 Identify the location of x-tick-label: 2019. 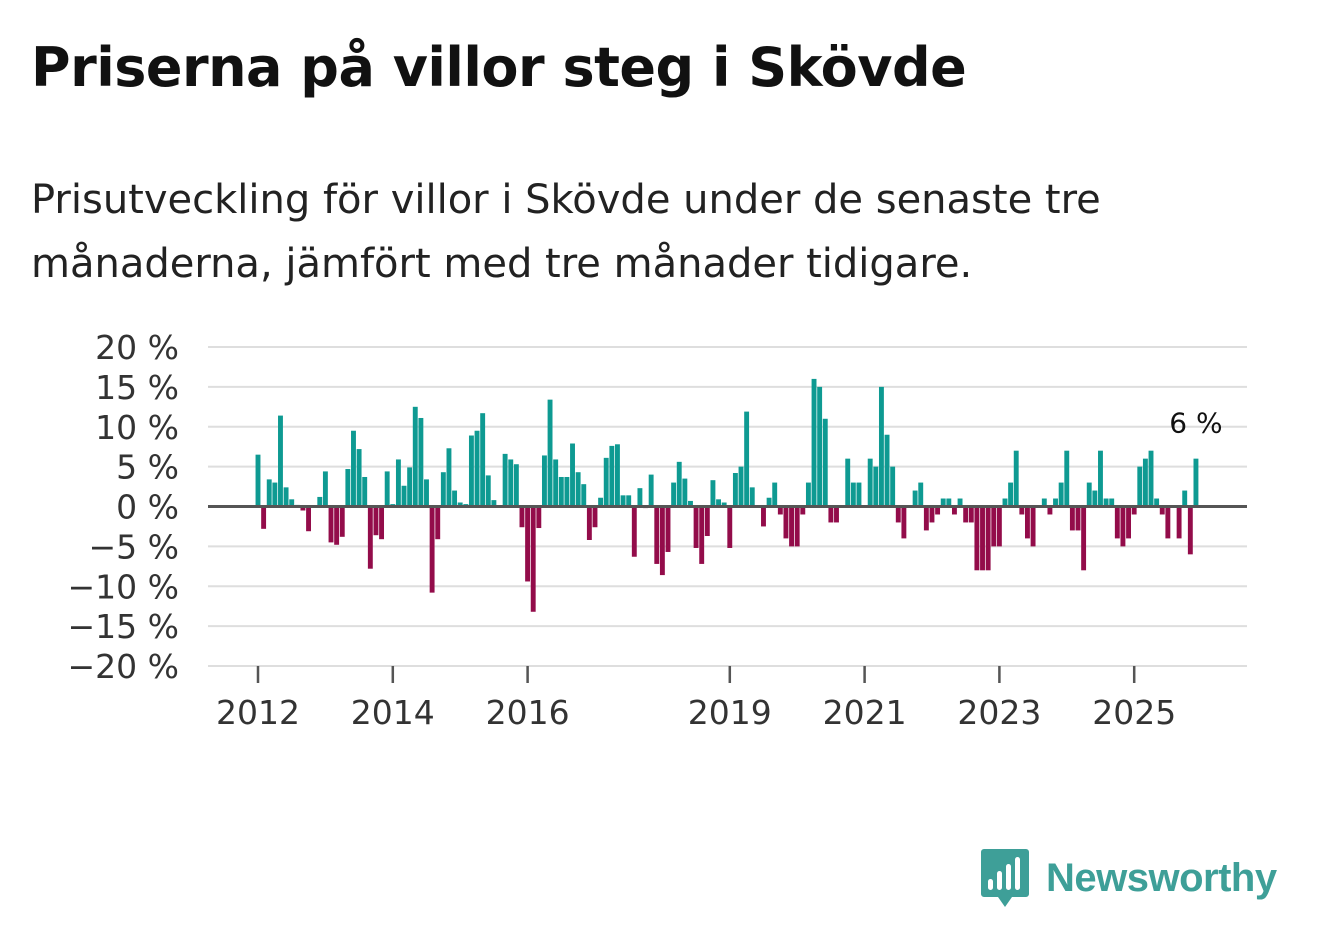
(730, 712).